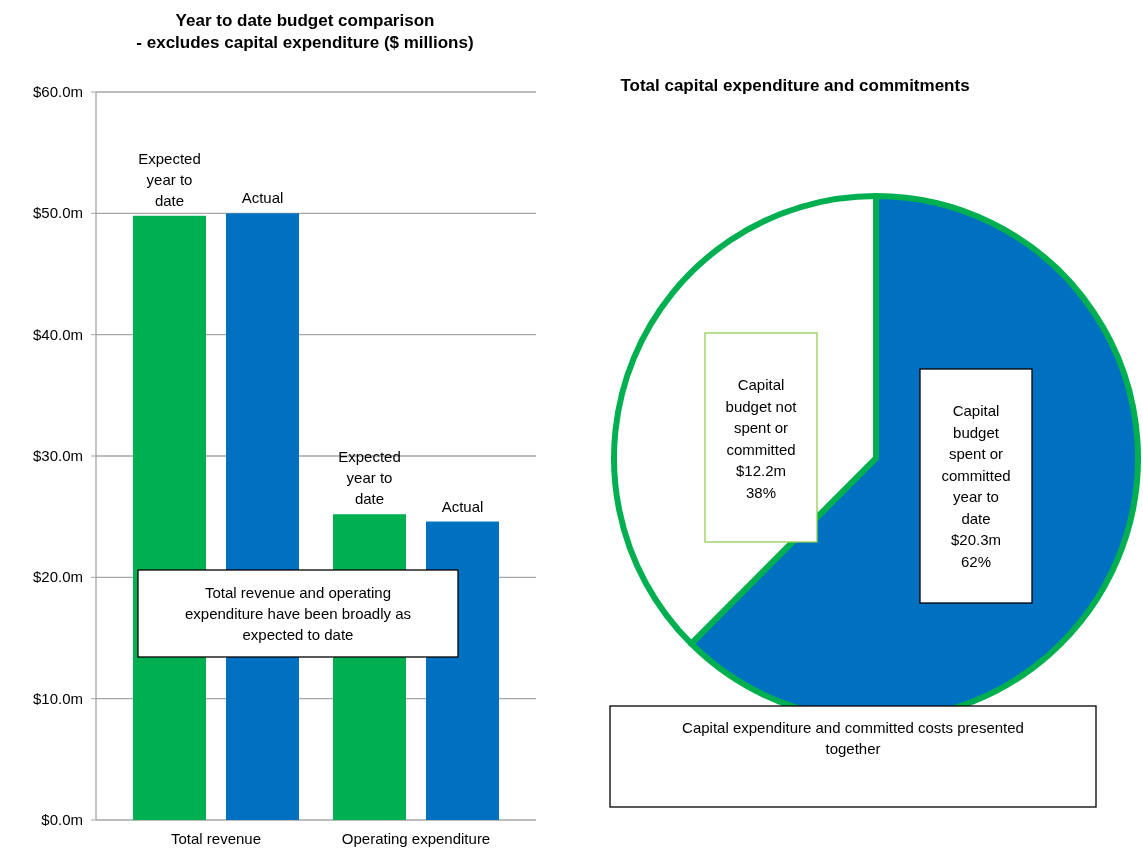 This screenshot has width=1143, height=851. Describe the element at coordinates (761, 417) in the screenshot. I see `slice-label: Capital budget not spent or committed` at that location.